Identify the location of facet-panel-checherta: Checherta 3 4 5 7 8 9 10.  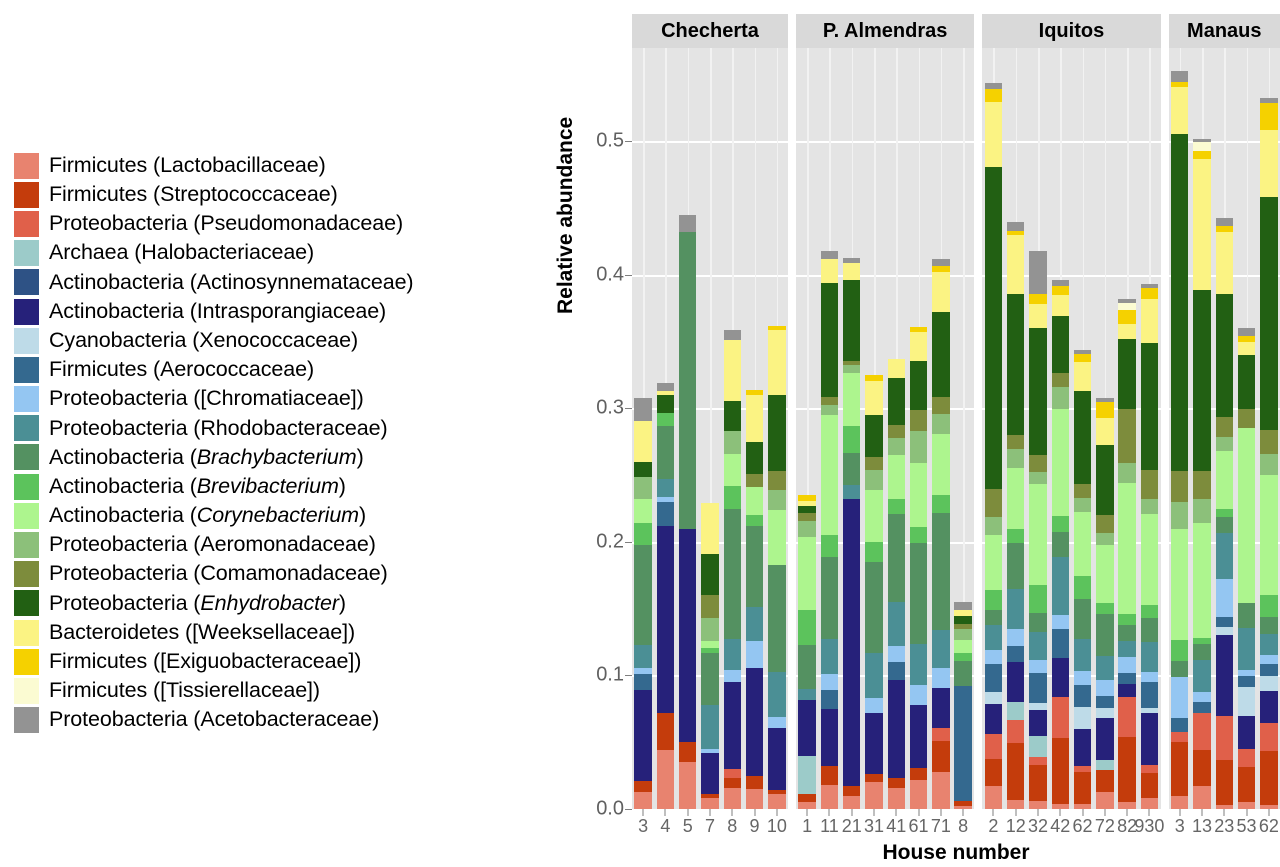
(710, 440).